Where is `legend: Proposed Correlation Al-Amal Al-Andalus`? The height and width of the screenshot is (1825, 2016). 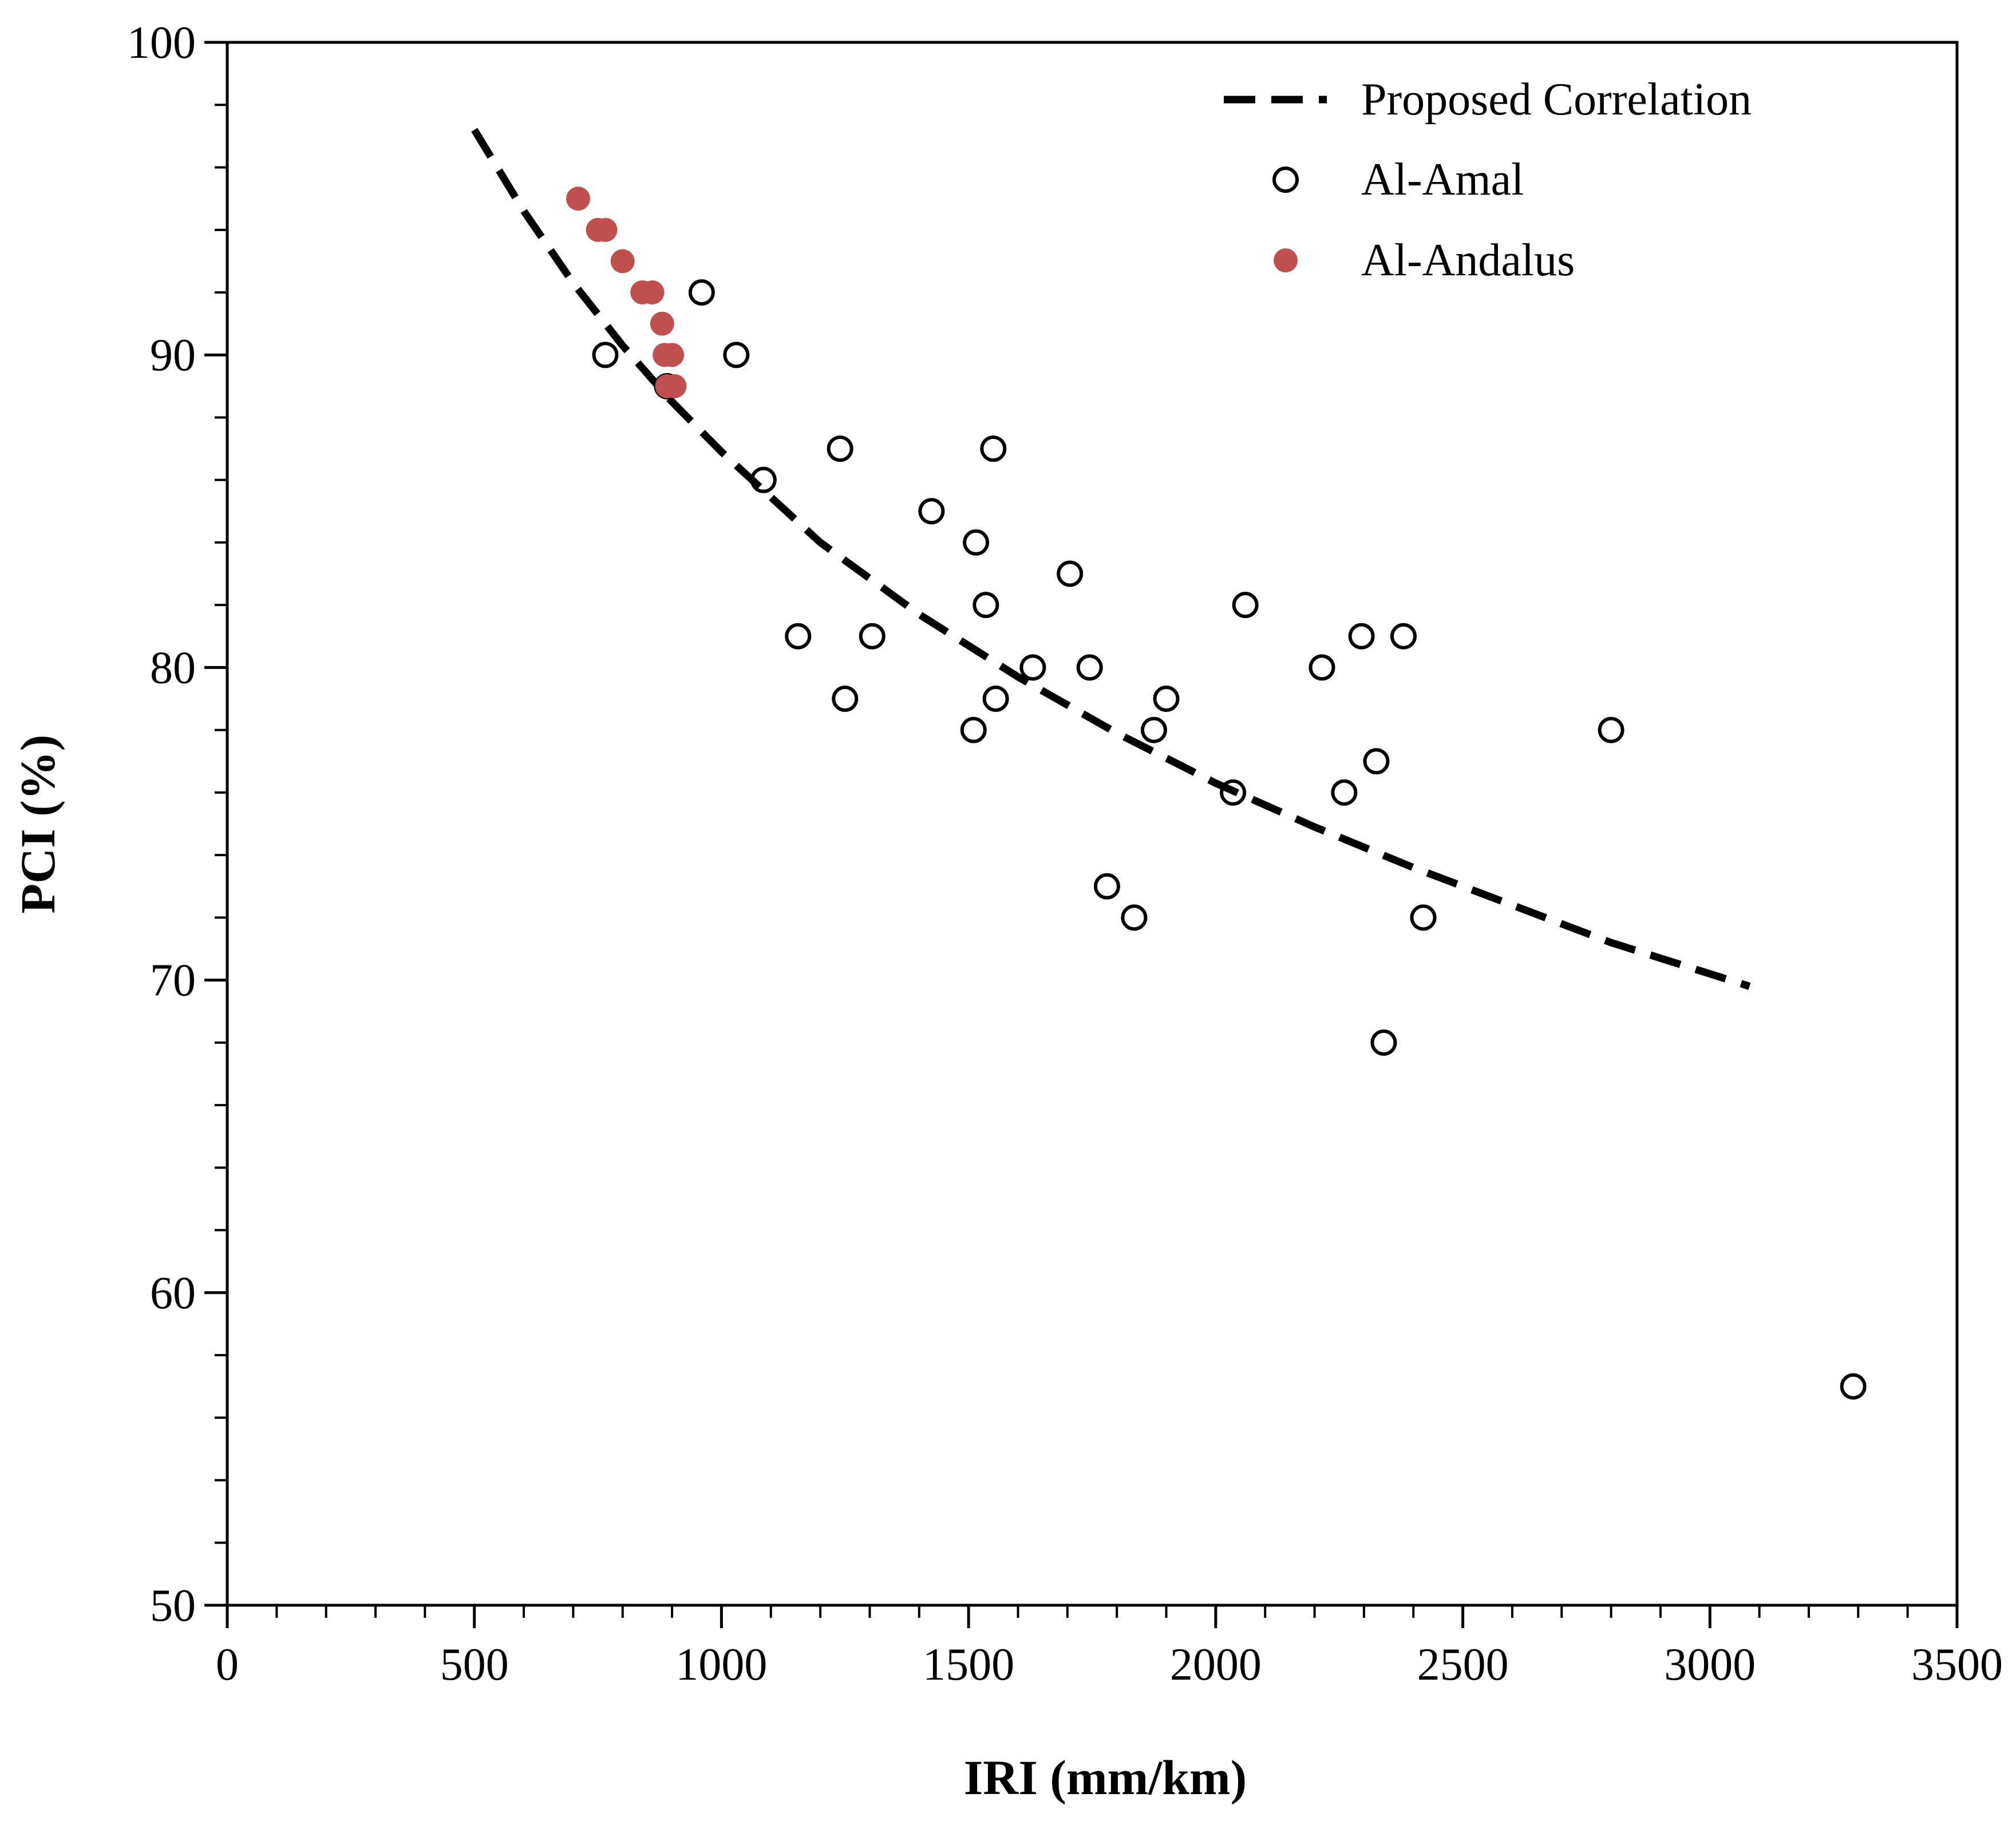
legend: Proposed Correlation Al-Amal Al-Andalus is located at coordinates (1488, 180).